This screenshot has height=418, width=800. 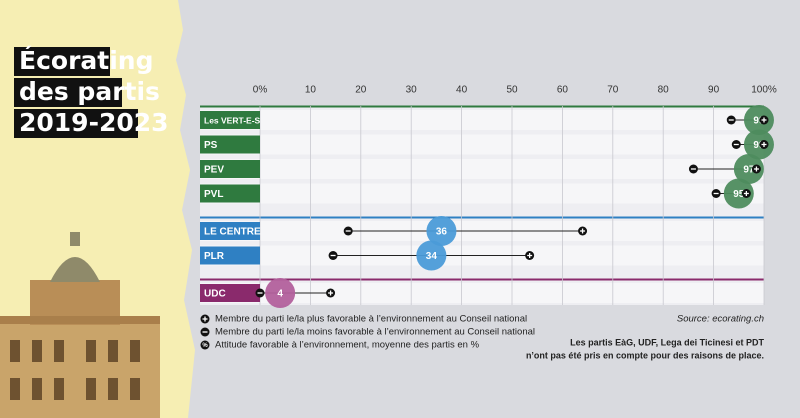 I want to click on x-tick-label: 0%, so click(x=260, y=90).